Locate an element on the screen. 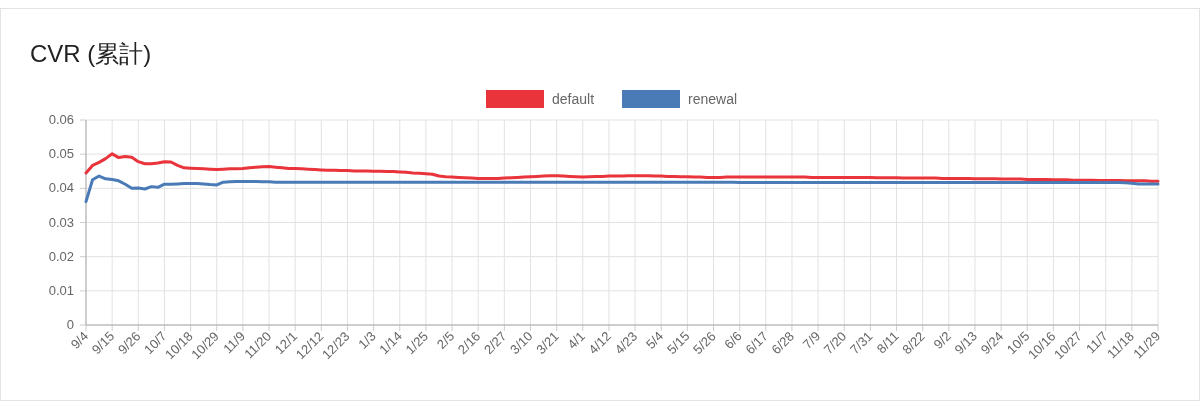  x-tick-label: 1/3 is located at coordinates (367, 340).